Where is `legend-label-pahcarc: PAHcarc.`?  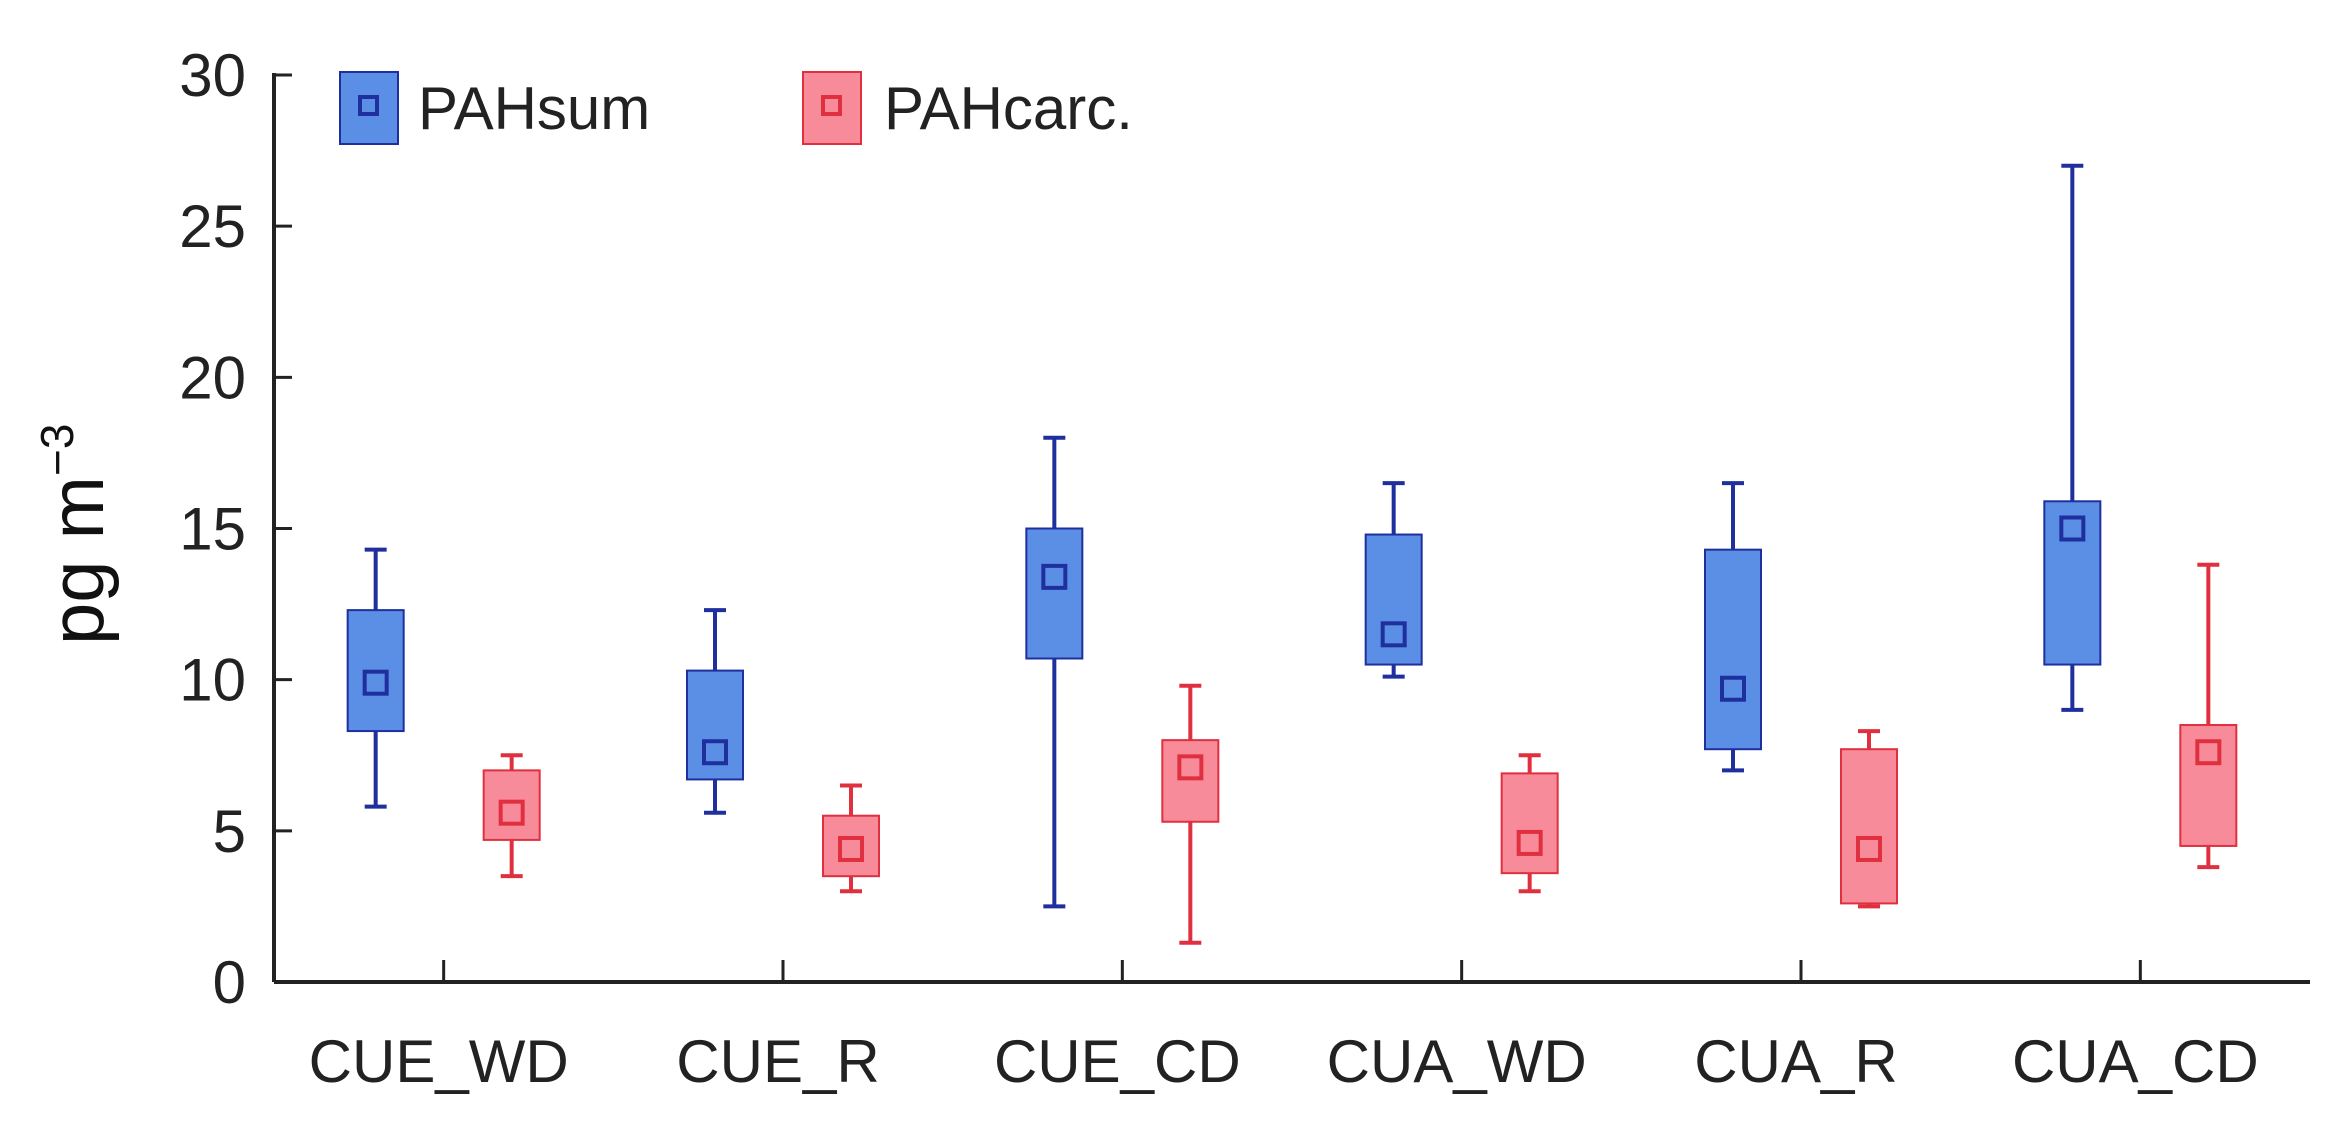
legend-label-pahcarc: PAHcarc. is located at coordinates (1008, 108).